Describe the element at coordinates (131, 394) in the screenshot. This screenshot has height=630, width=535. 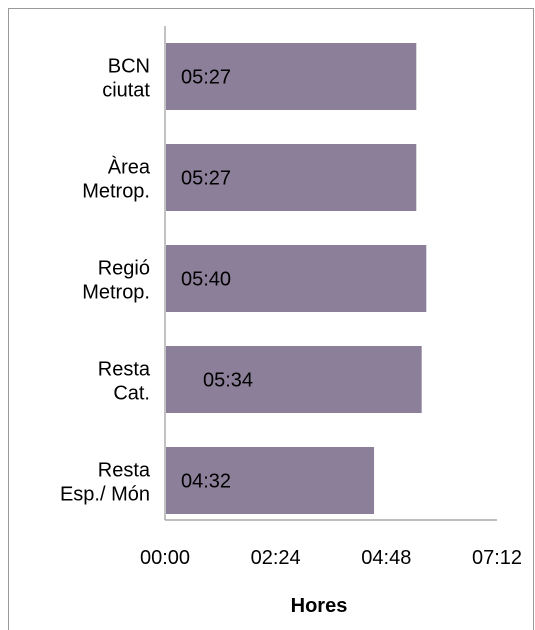
I see `category-label: Cat.` at that location.